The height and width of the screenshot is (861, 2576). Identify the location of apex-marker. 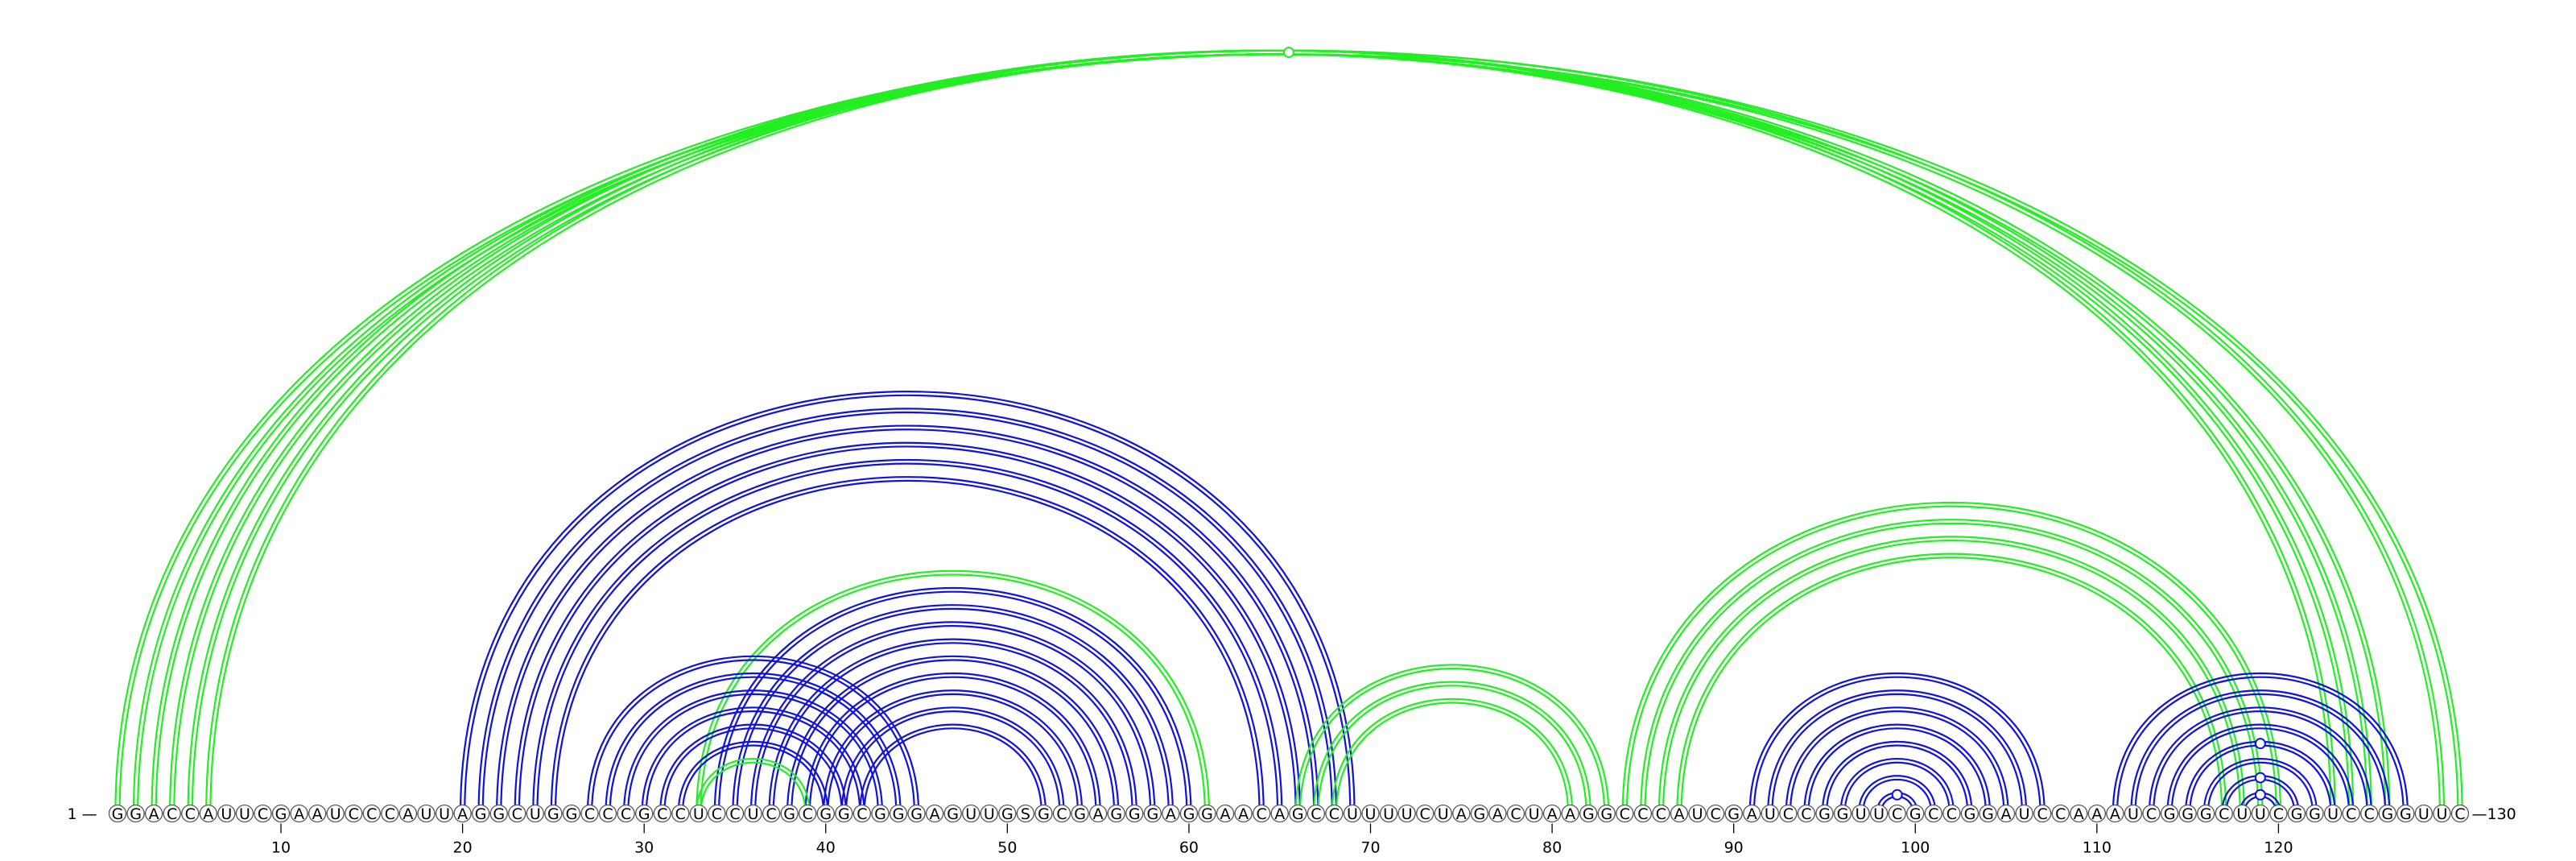
(1288, 52).